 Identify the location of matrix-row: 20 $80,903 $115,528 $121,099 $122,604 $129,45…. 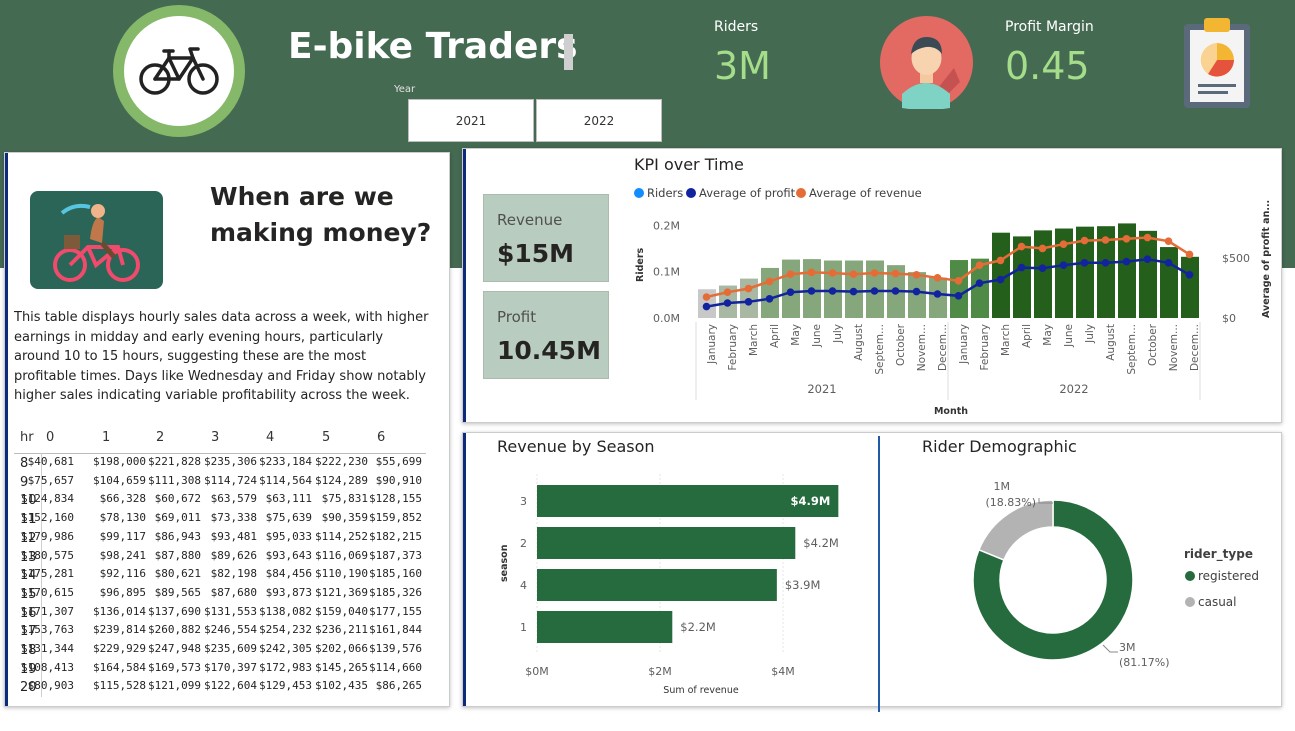
(227, 686).